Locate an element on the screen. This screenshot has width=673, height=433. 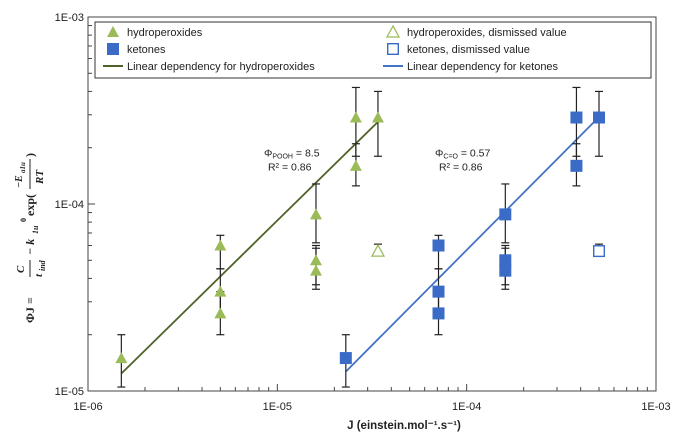
y-axis-title: ΦJ = C t ind − k 1u 0 exp( −E a1u RT ) is located at coordinates (30, 238).